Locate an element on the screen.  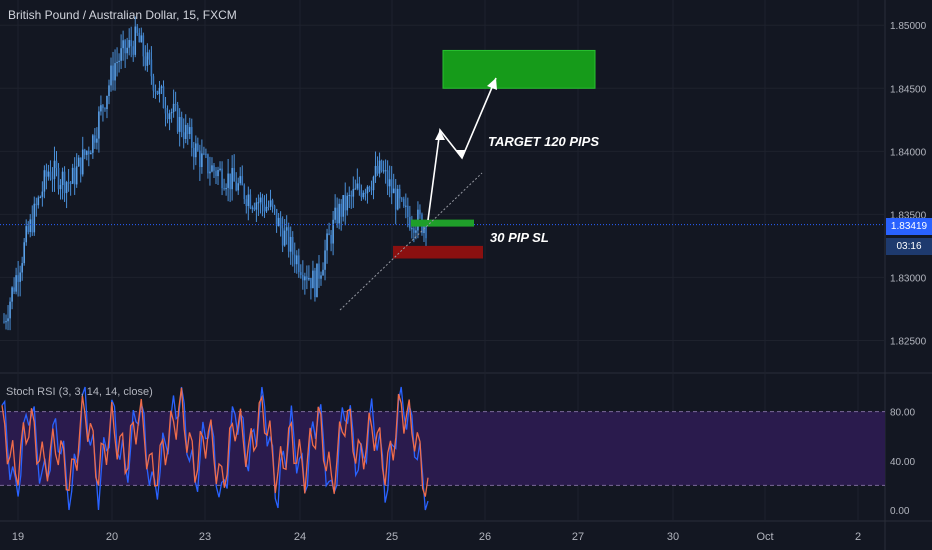
rsi-title: Stoch RSI (3, 3, 14, 14, close) is located at coordinates (79, 392).